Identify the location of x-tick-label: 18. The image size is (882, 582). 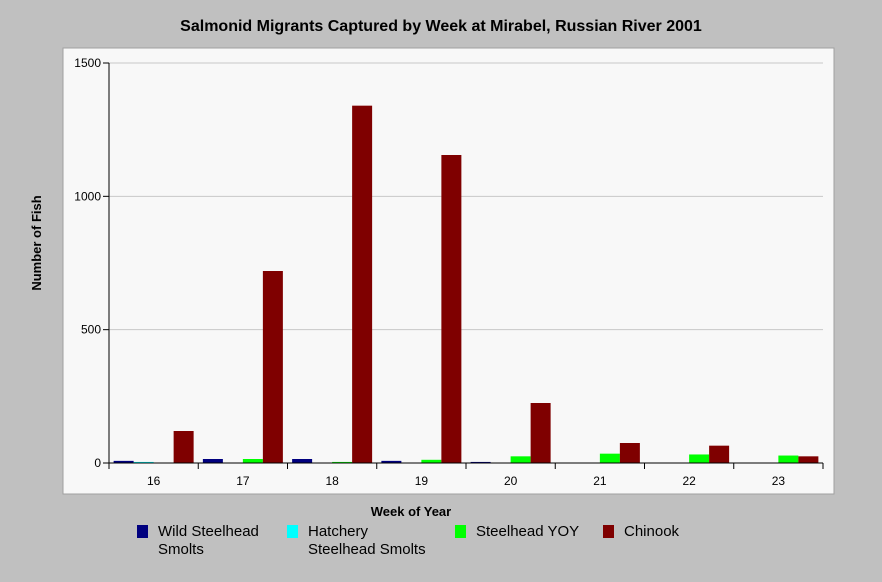
(332, 481).